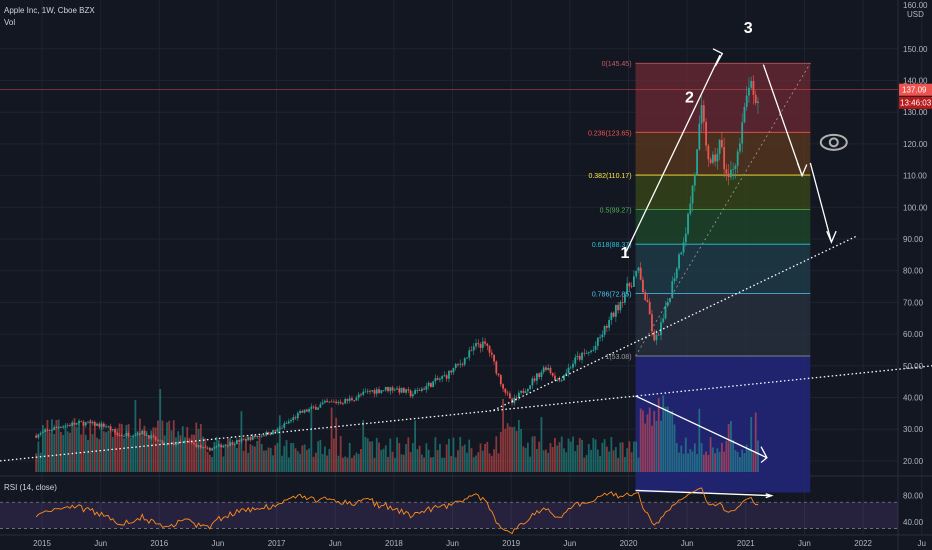 The width and height of the screenshot is (932, 550). What do you see at coordinates (746, 543) in the screenshot?
I see `time-tick-label: 2021` at bounding box center [746, 543].